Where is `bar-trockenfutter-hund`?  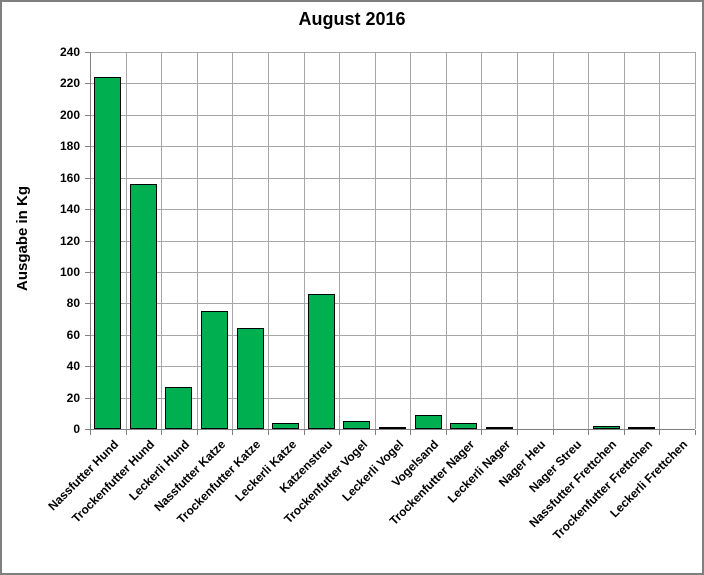 bar-trockenfutter-hund is located at coordinates (143, 306).